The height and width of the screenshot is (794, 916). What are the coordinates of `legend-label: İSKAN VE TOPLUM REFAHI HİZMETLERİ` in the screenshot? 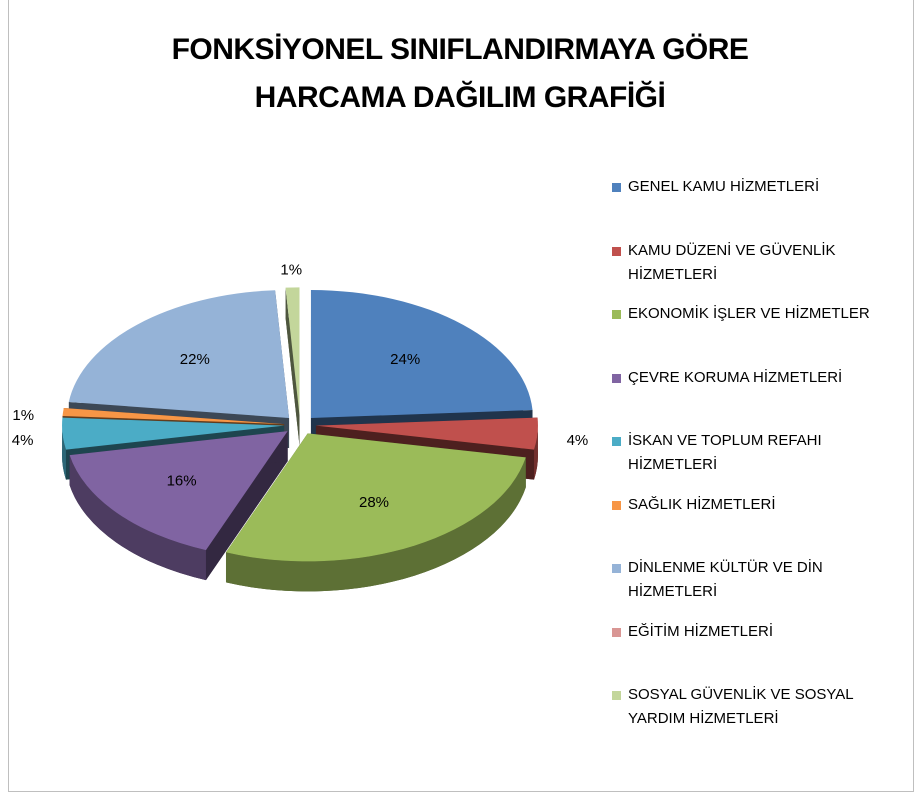 It's located at (725, 452).